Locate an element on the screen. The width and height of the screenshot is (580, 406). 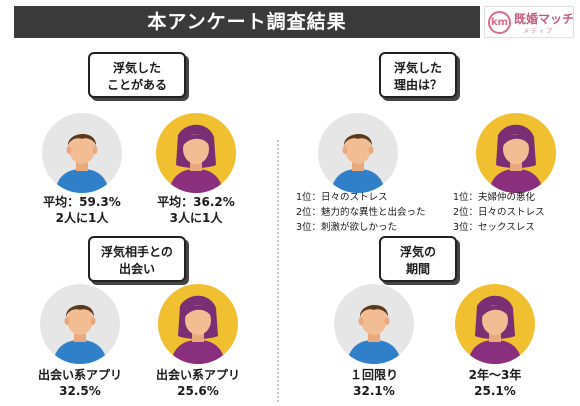
male-result: １回限り 32.1% is located at coordinates (374, 383).